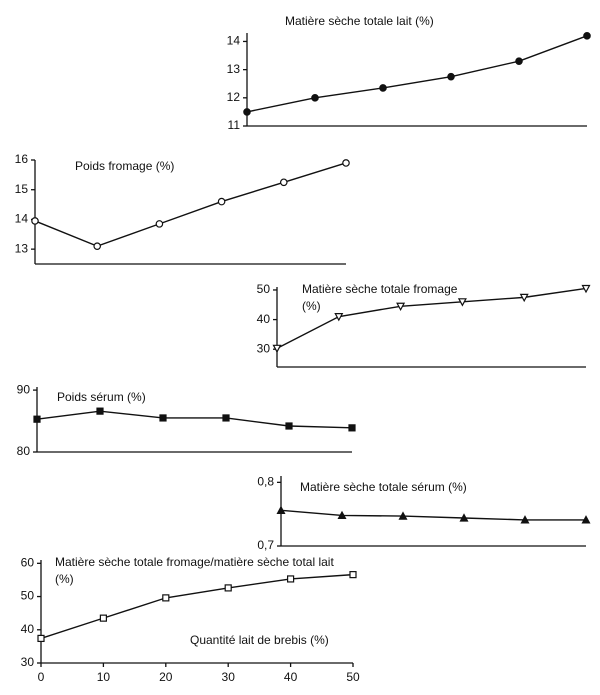 This screenshot has height=695, width=600. What do you see at coordinates (124, 166) in the screenshot?
I see `chart-title: Poids fromage (%)` at bounding box center [124, 166].